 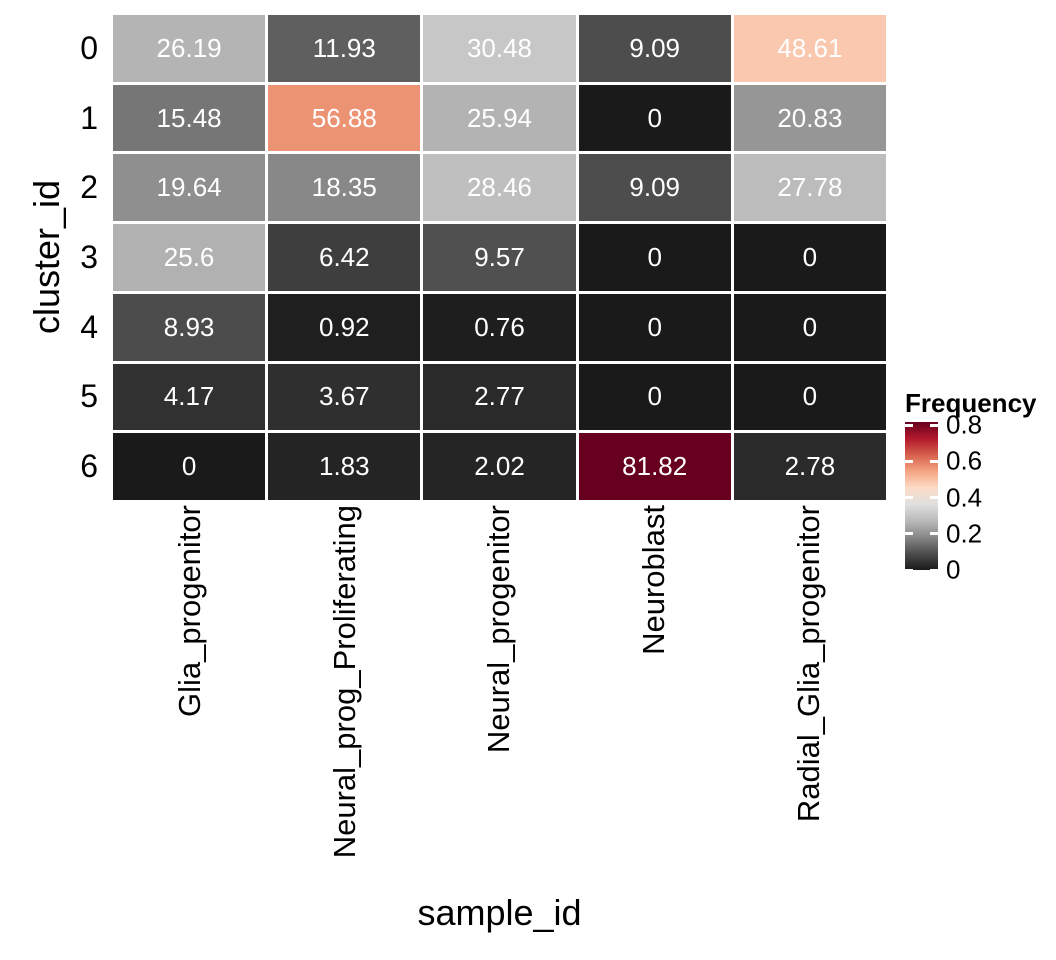 I want to click on legend-tick-label: 0.6, so click(x=964, y=460).